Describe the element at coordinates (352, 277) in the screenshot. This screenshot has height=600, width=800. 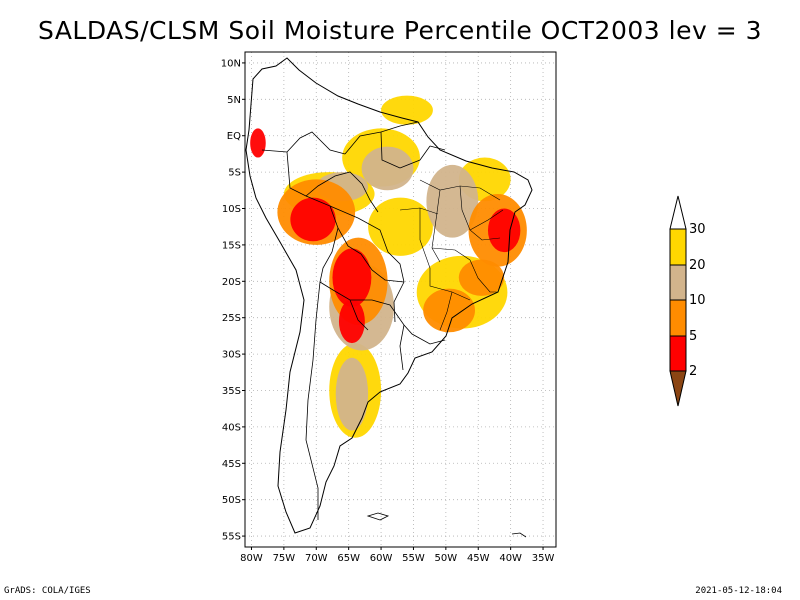
I see `region-bolivia-paraguay` at that location.